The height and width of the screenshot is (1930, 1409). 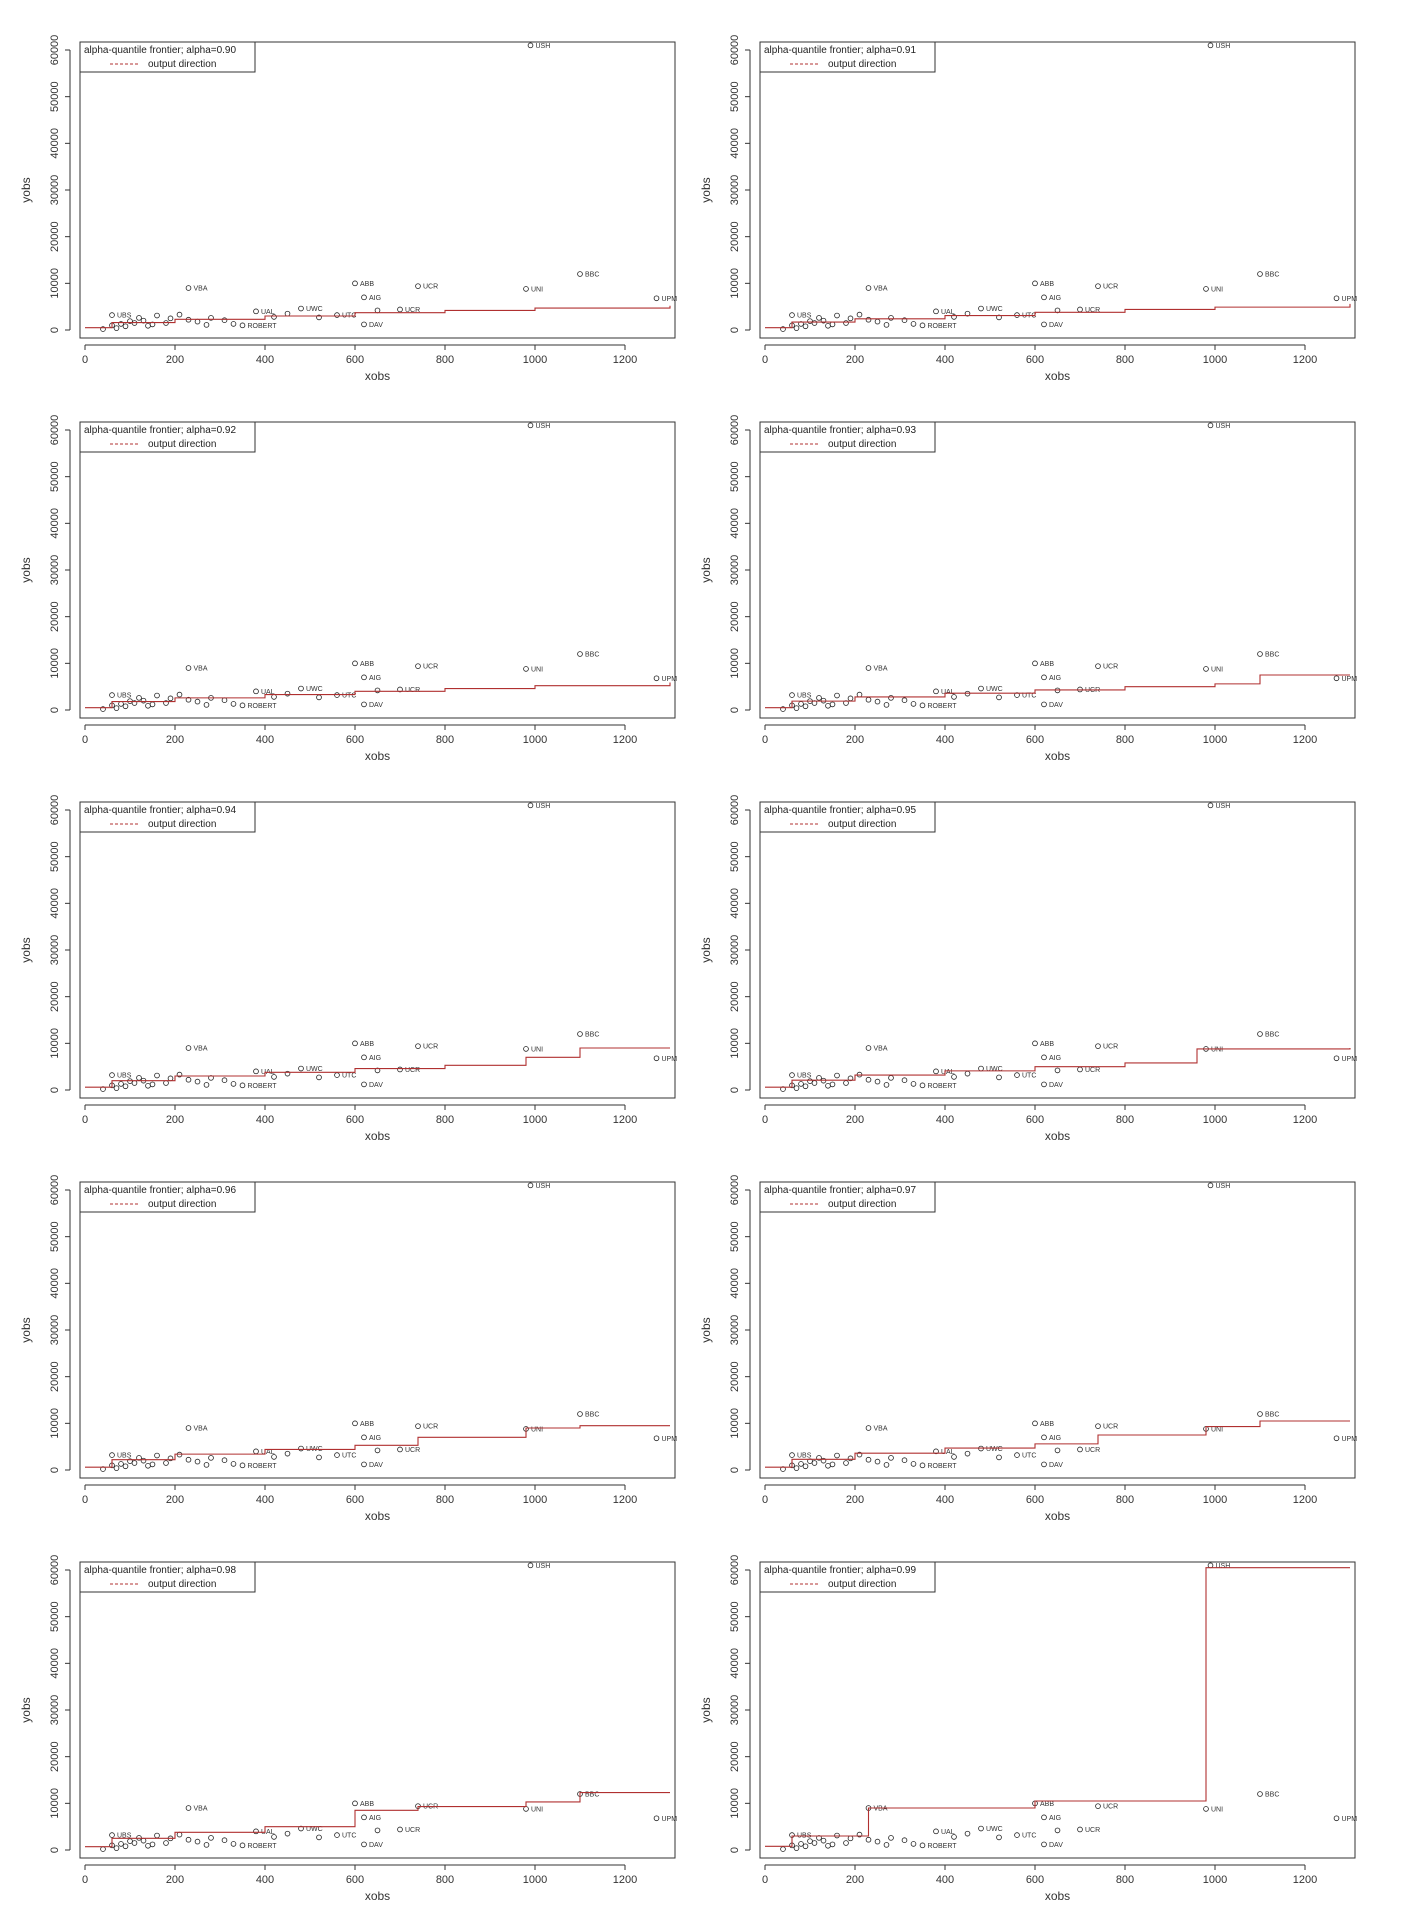 I want to click on x-tick-label: 1000, so click(x=1215, y=1120).